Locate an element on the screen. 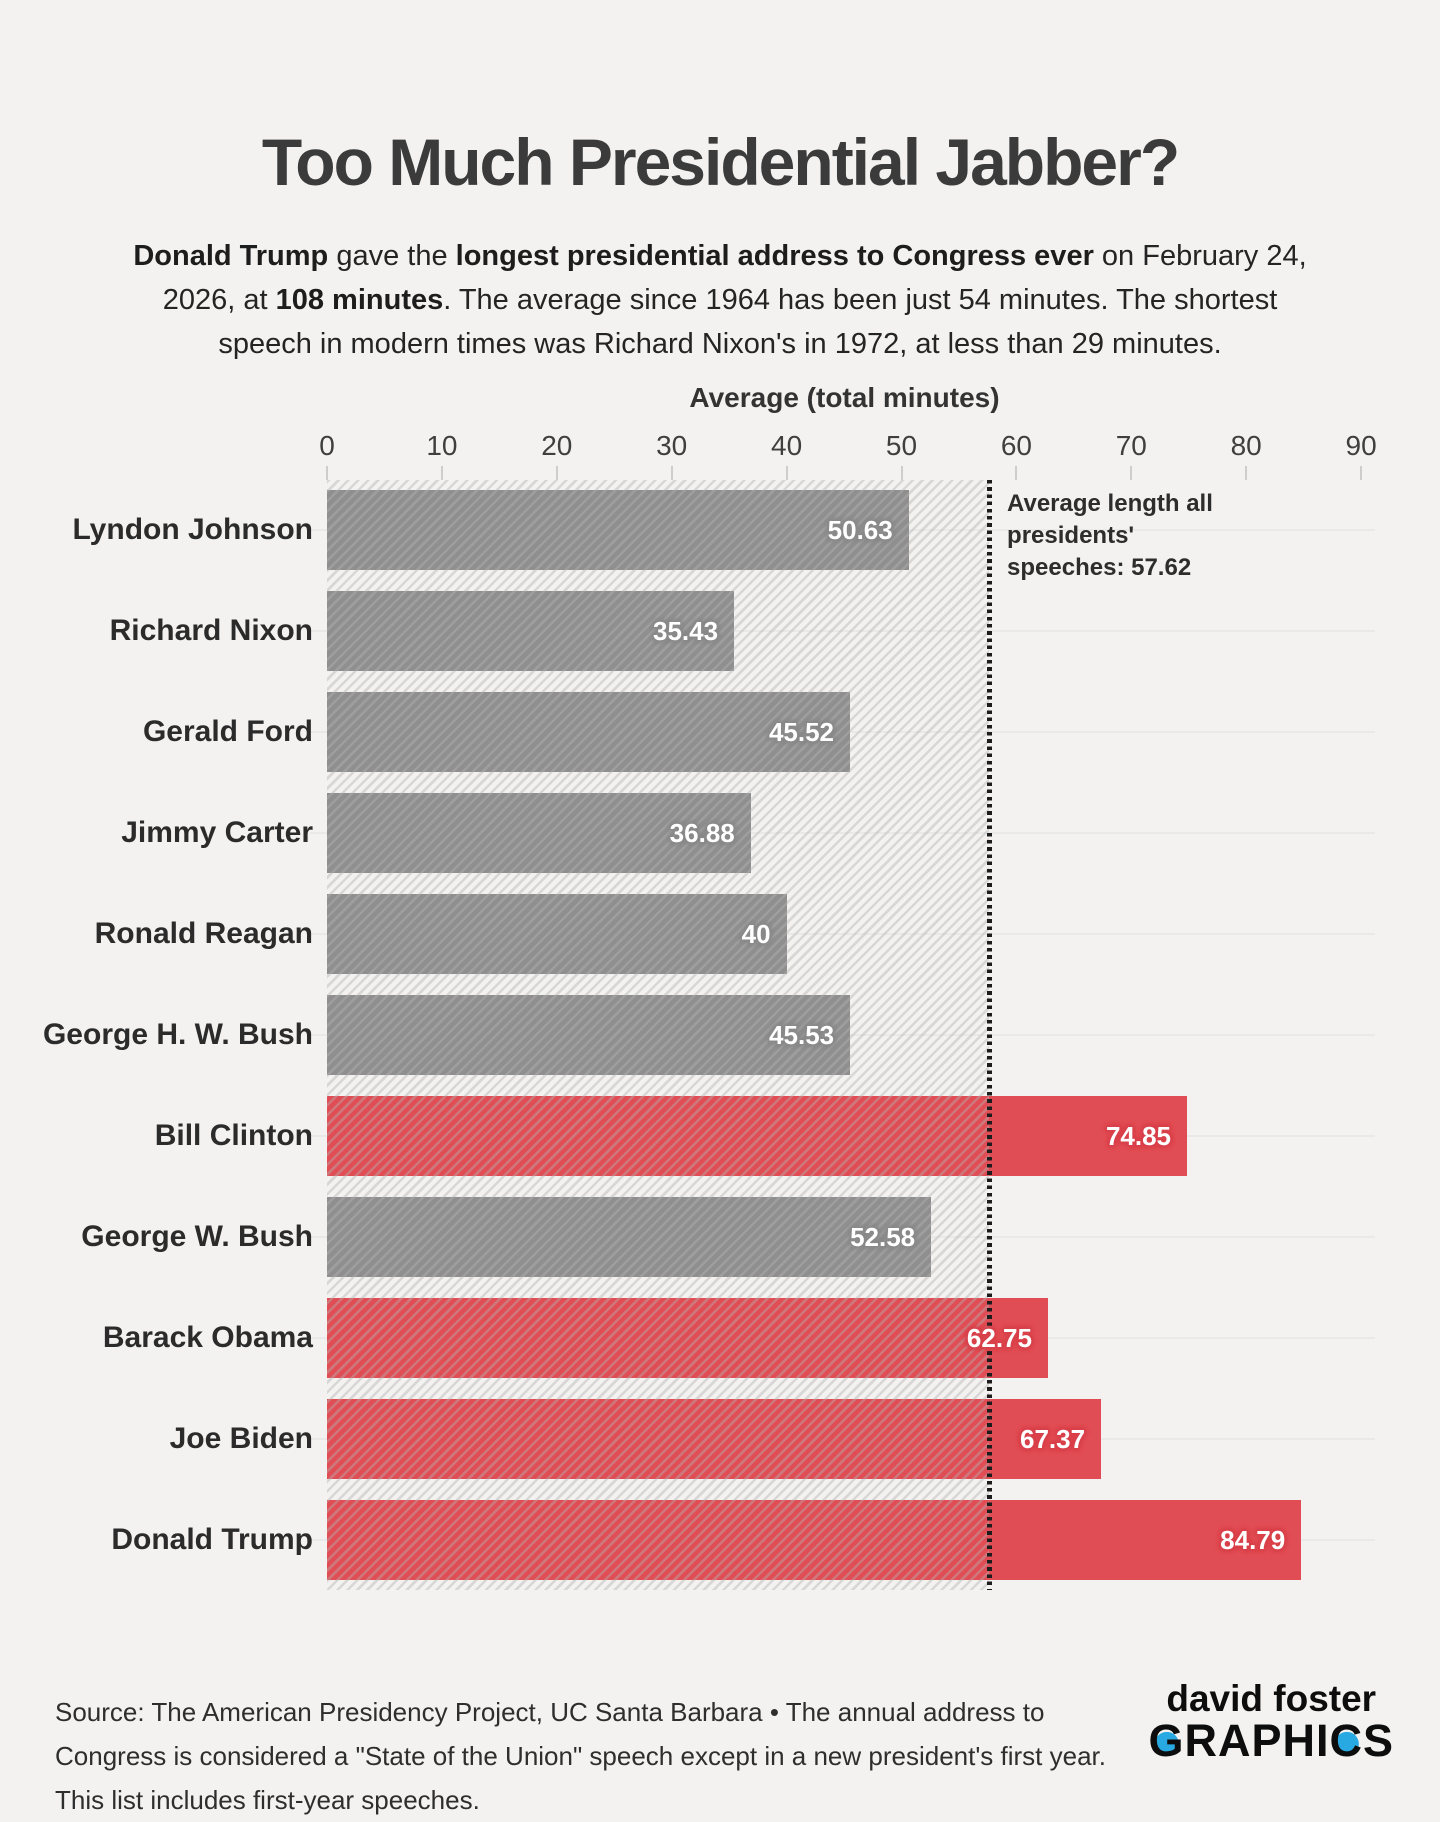 The height and width of the screenshot is (1822, 1440). logo-blue-dot-letter: G is located at coordinates (1166, 1740).